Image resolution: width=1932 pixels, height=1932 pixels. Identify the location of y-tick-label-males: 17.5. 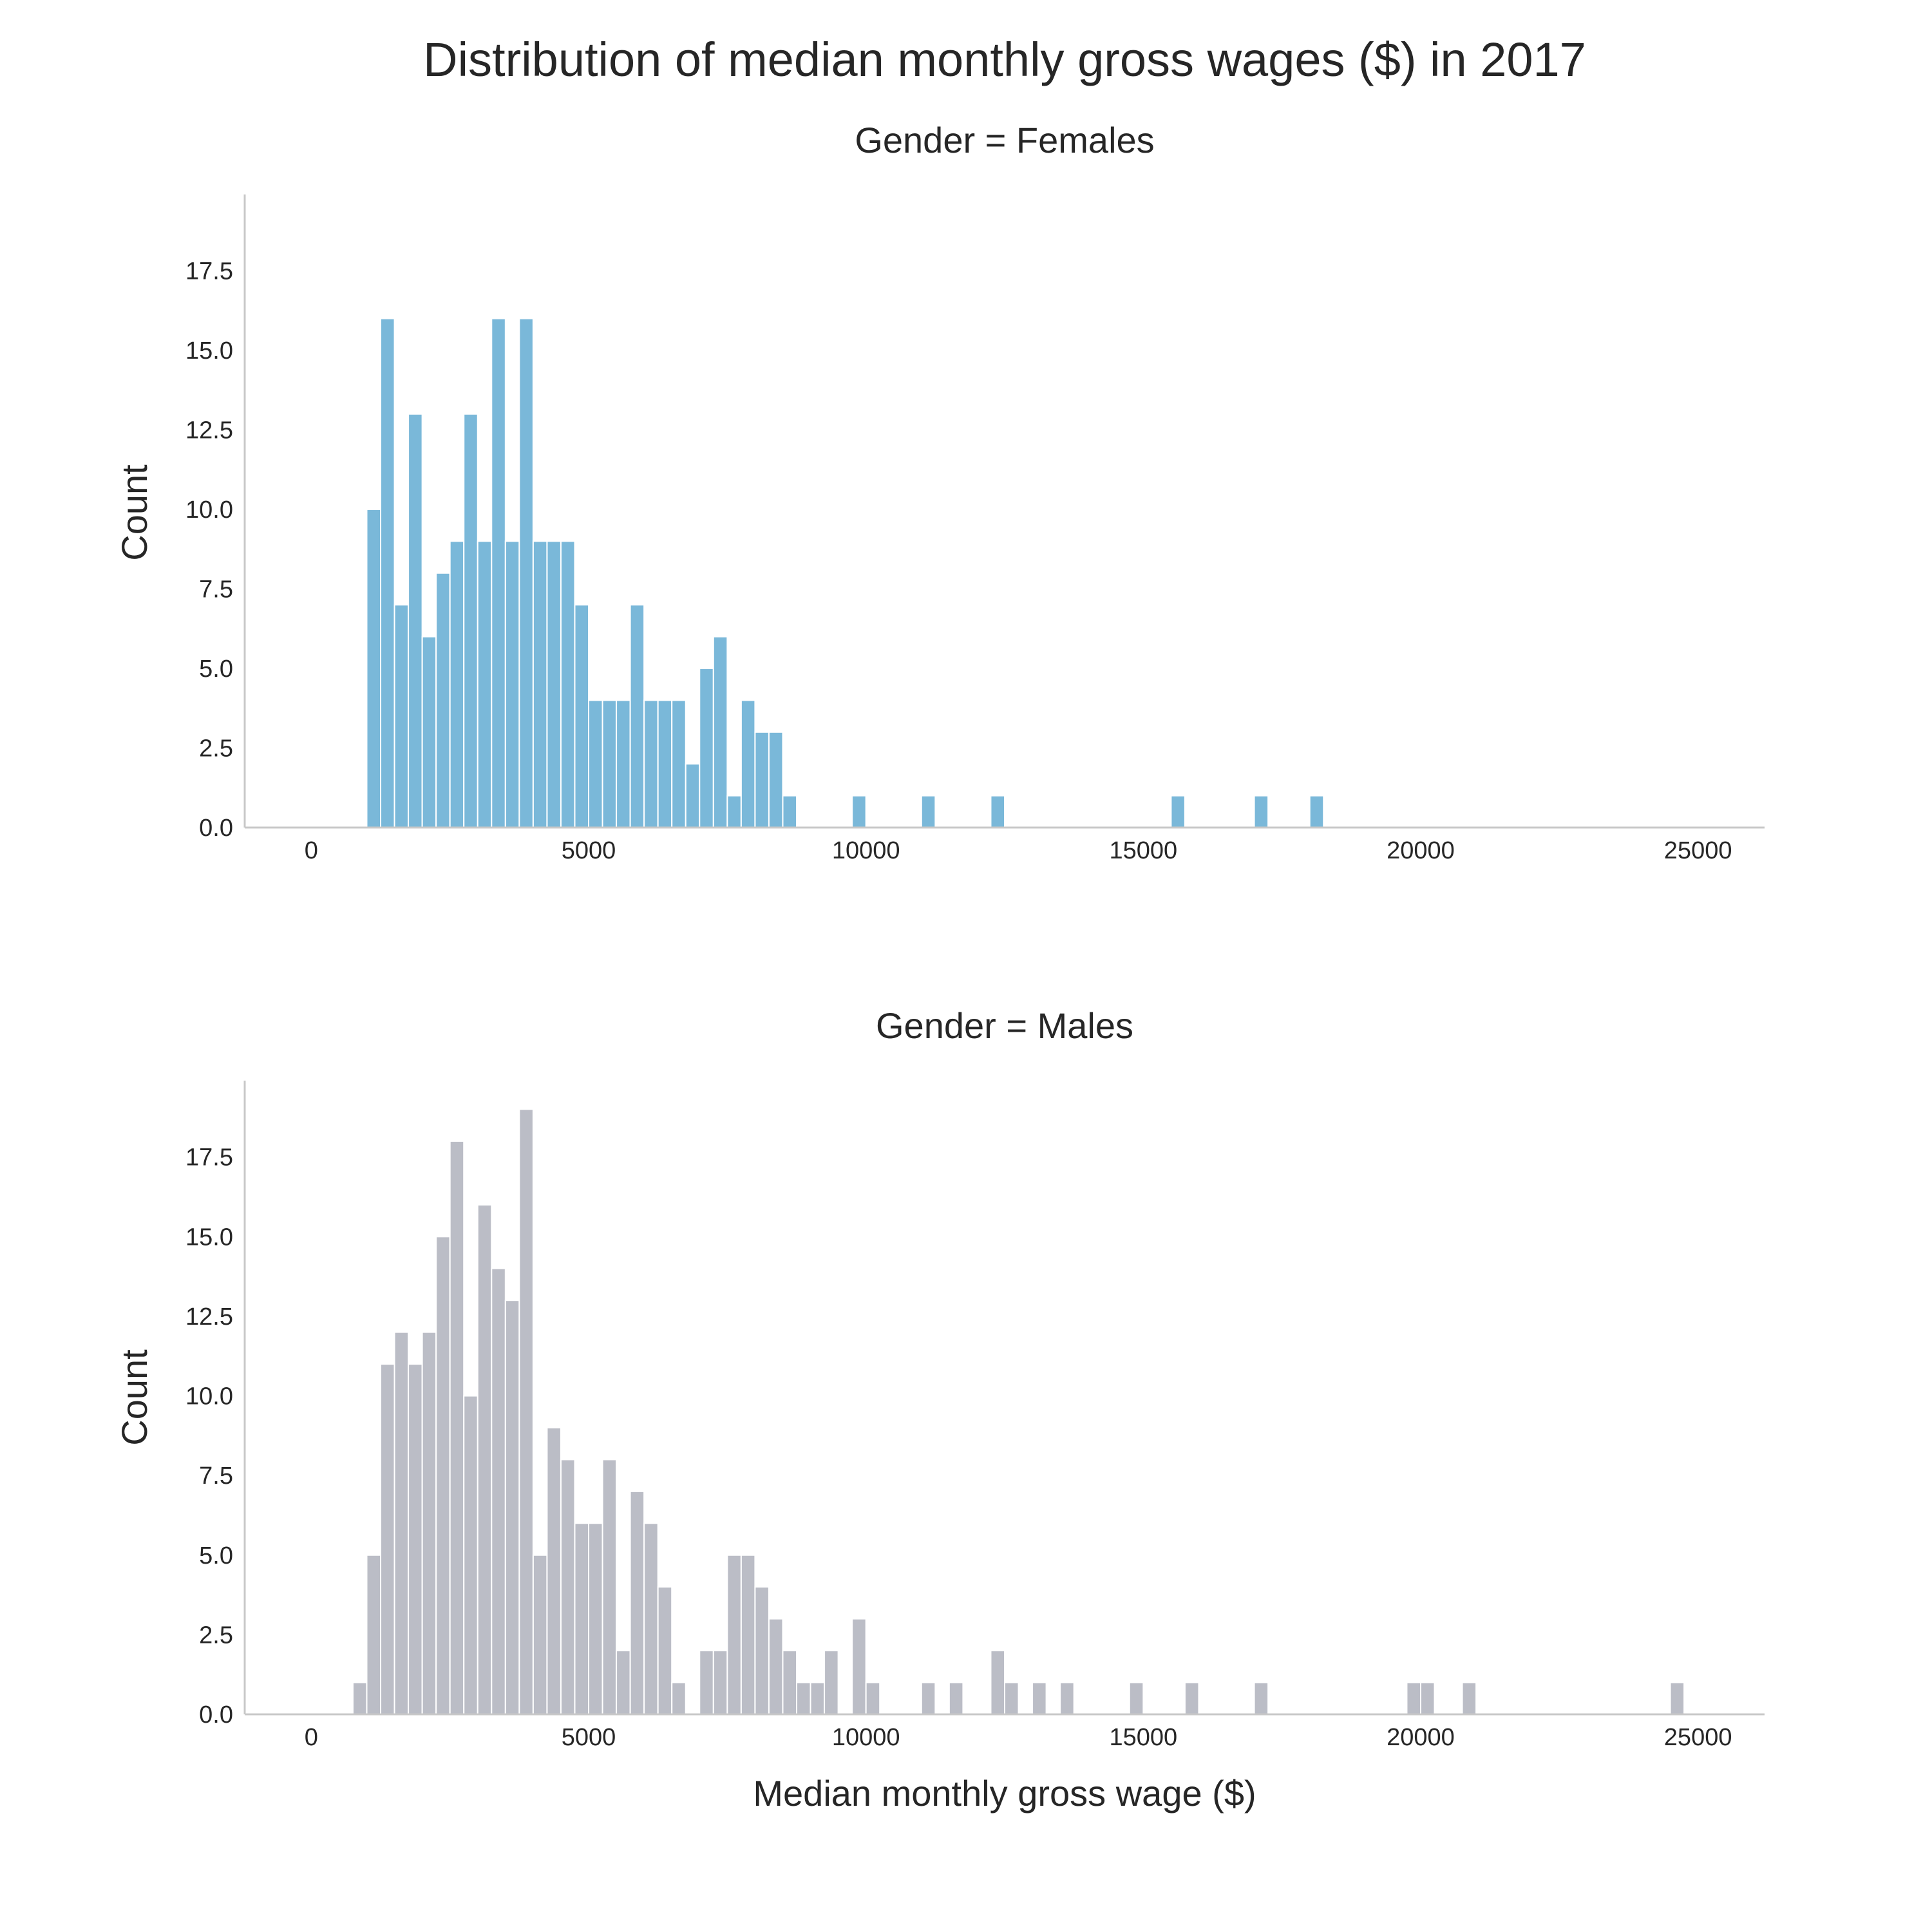
(209, 1157).